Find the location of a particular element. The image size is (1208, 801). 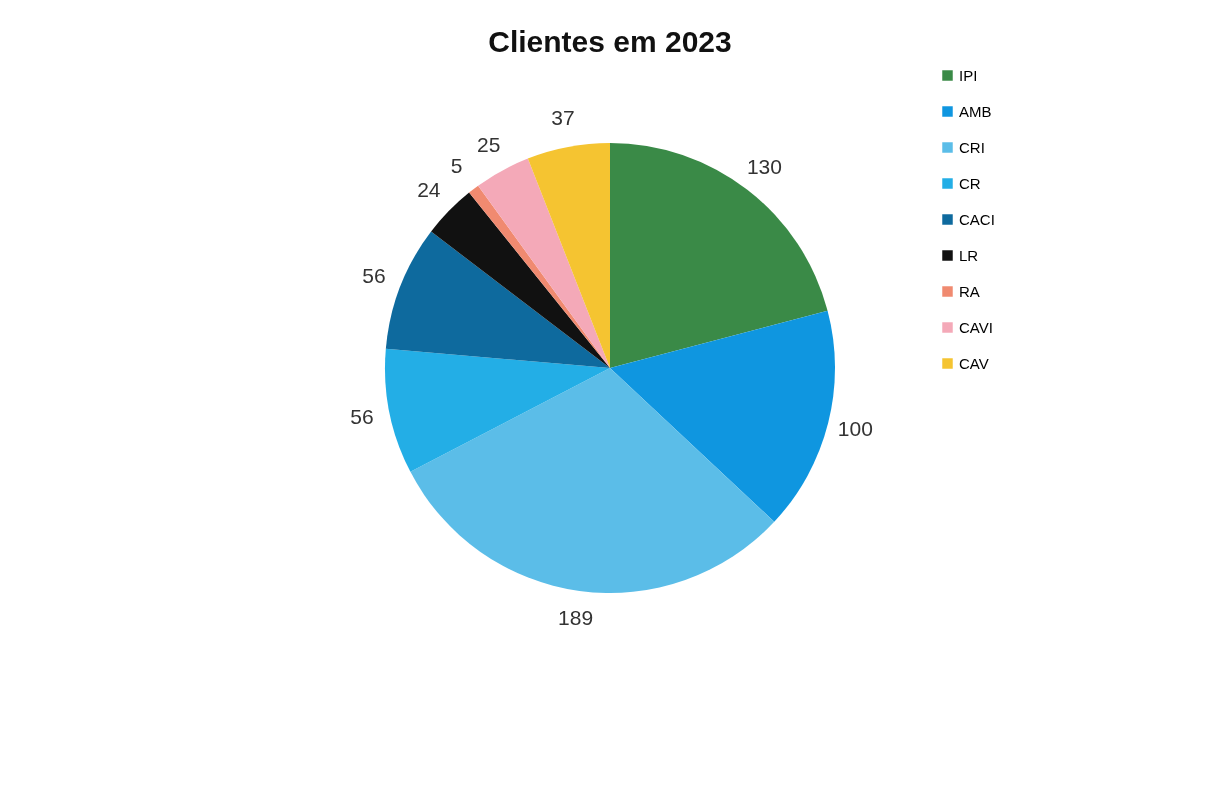

data-label: 100 is located at coordinates (855, 428).